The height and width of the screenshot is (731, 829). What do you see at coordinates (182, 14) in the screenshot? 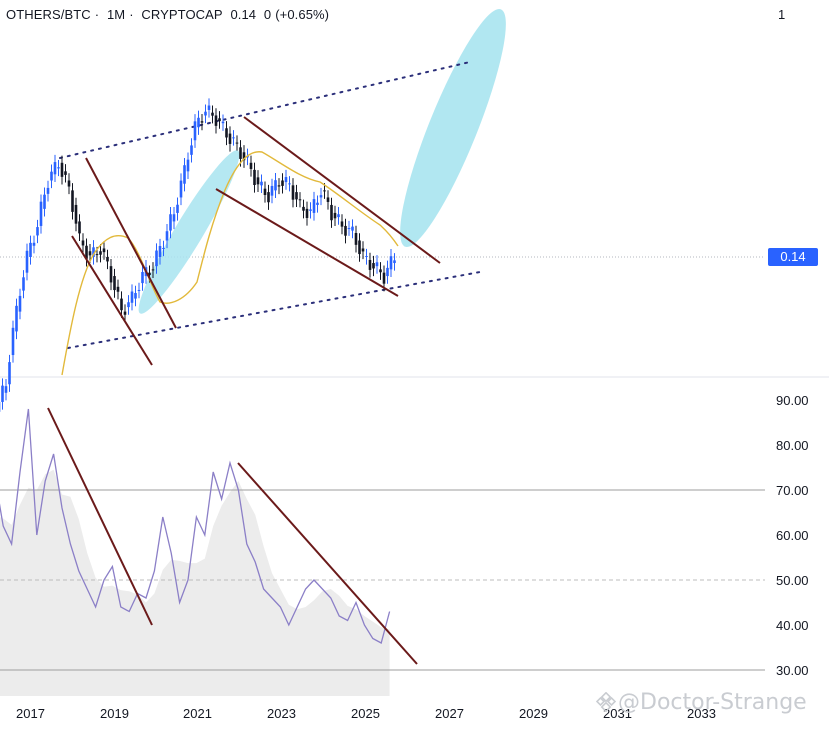
I see `exchange-label: CRYPTOCAP` at bounding box center [182, 14].